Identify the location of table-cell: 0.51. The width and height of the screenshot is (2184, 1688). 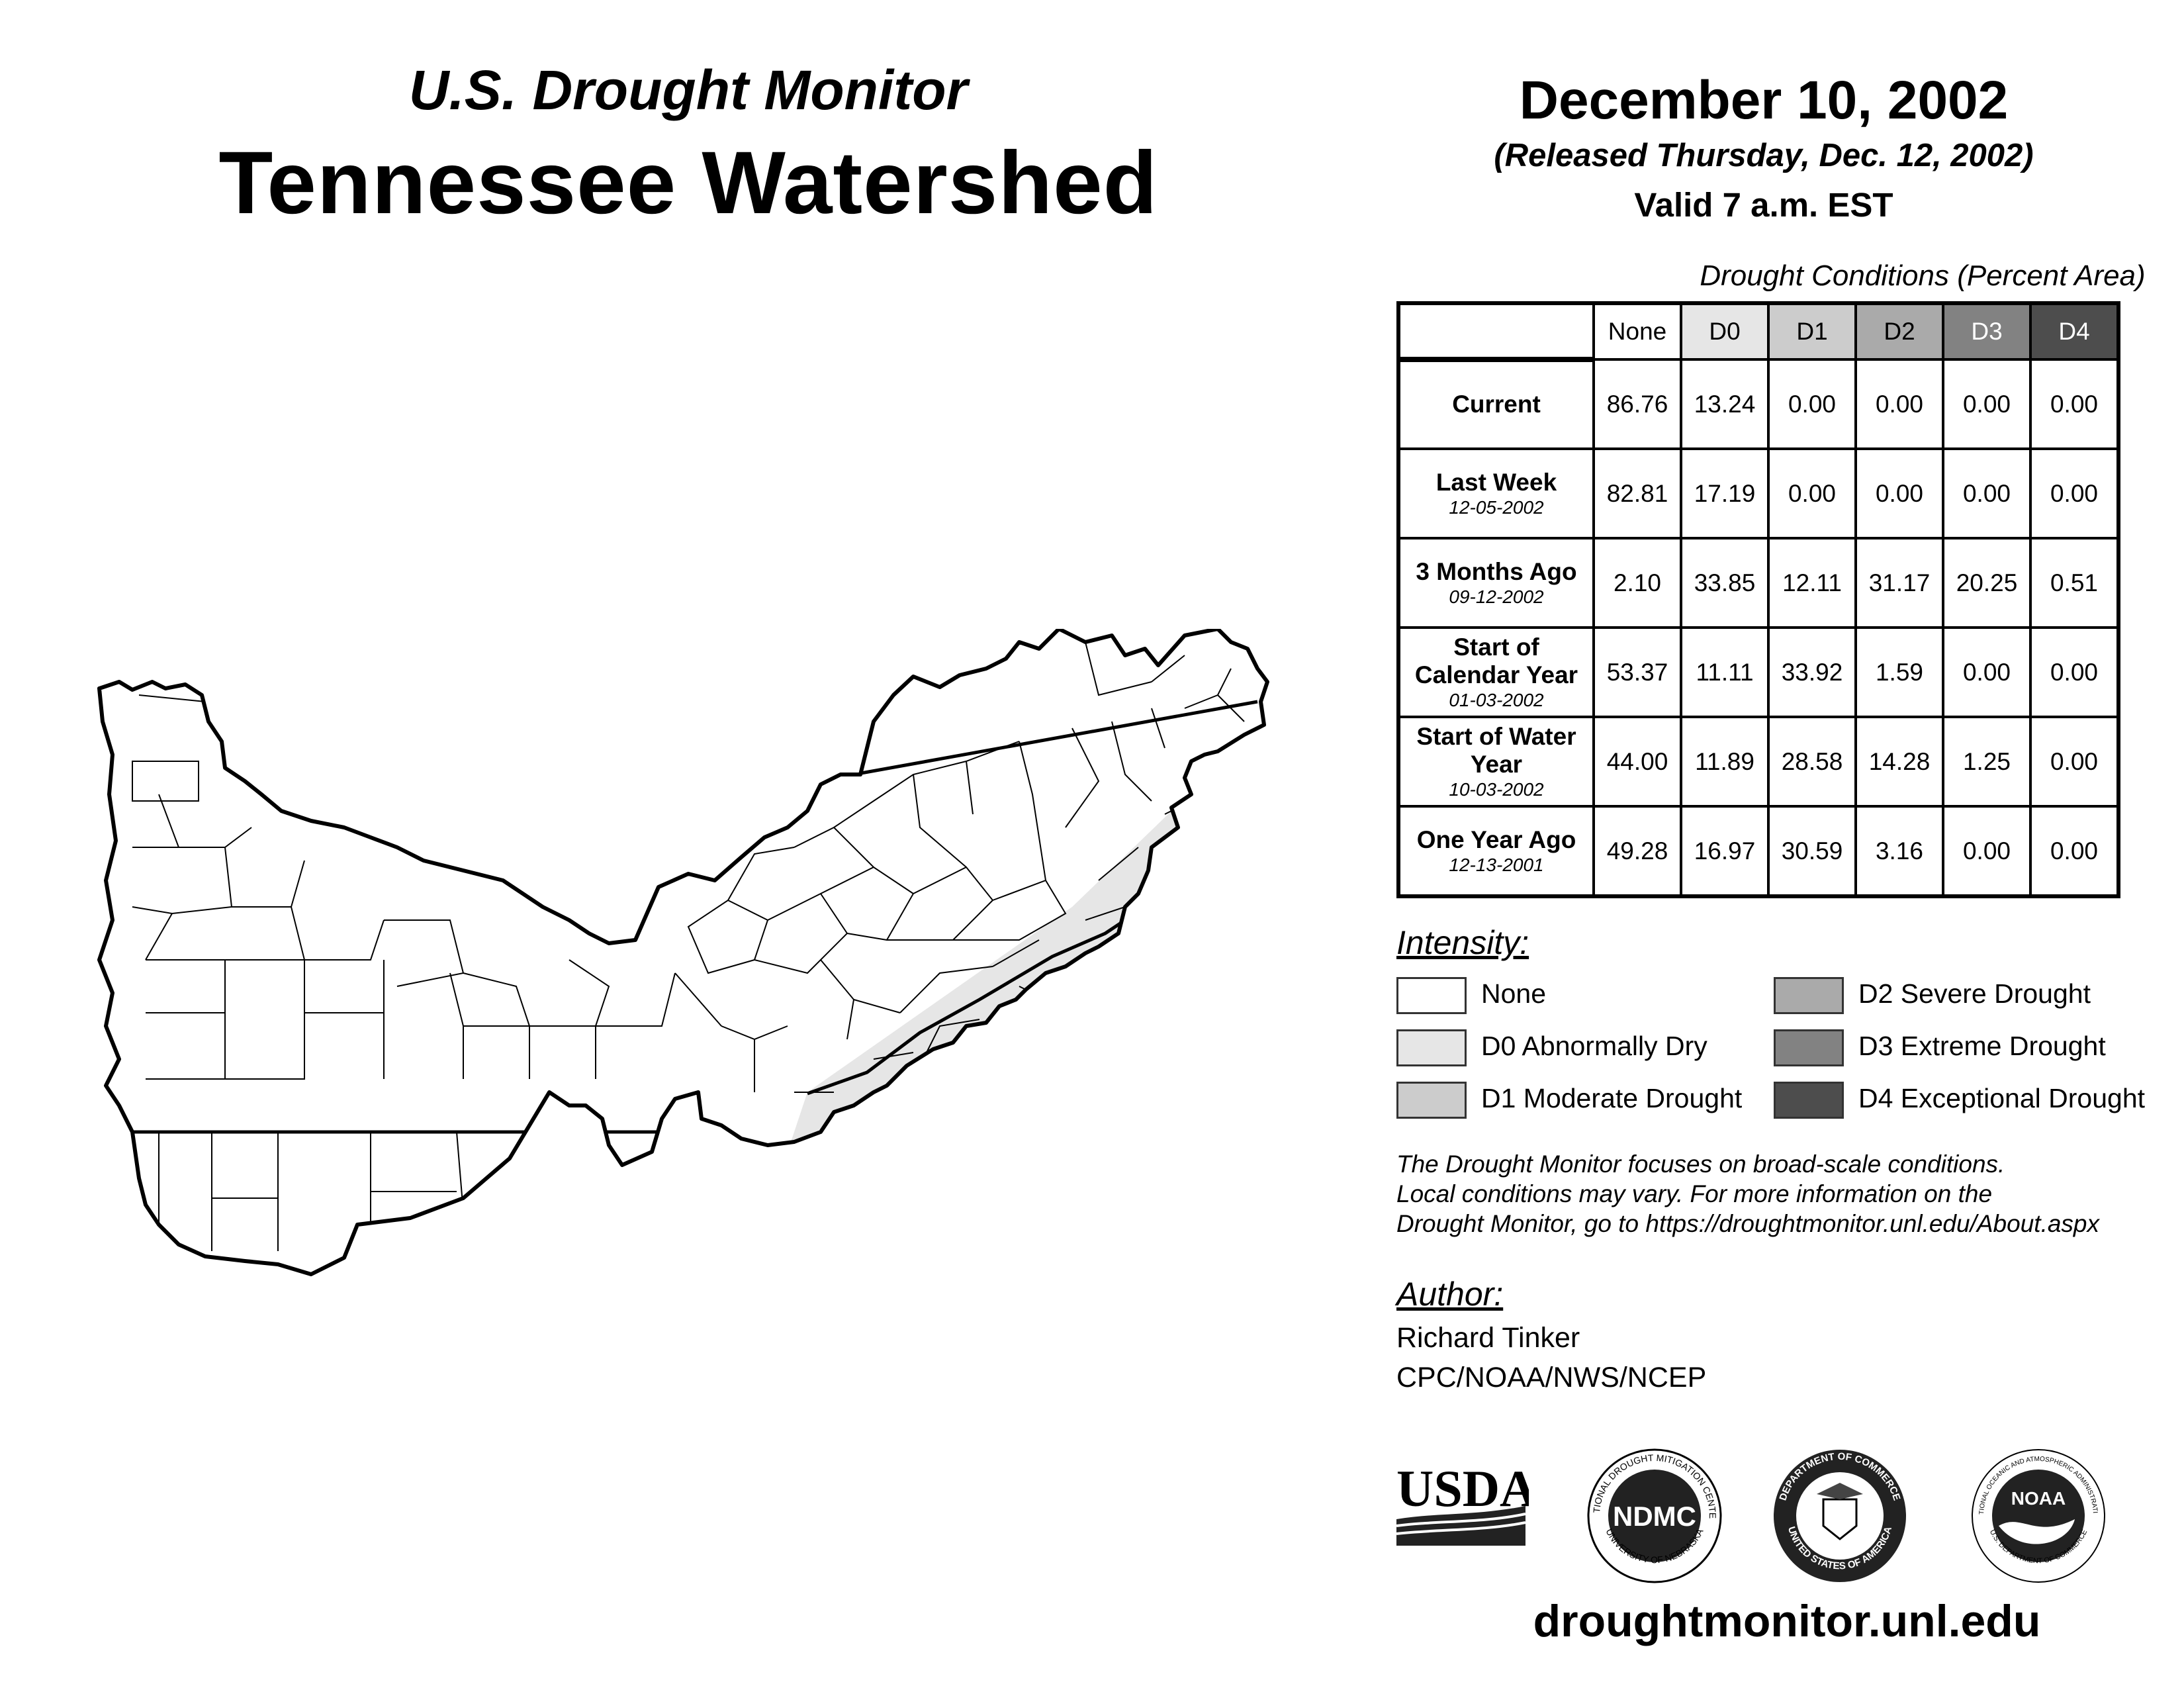
(2074, 583).